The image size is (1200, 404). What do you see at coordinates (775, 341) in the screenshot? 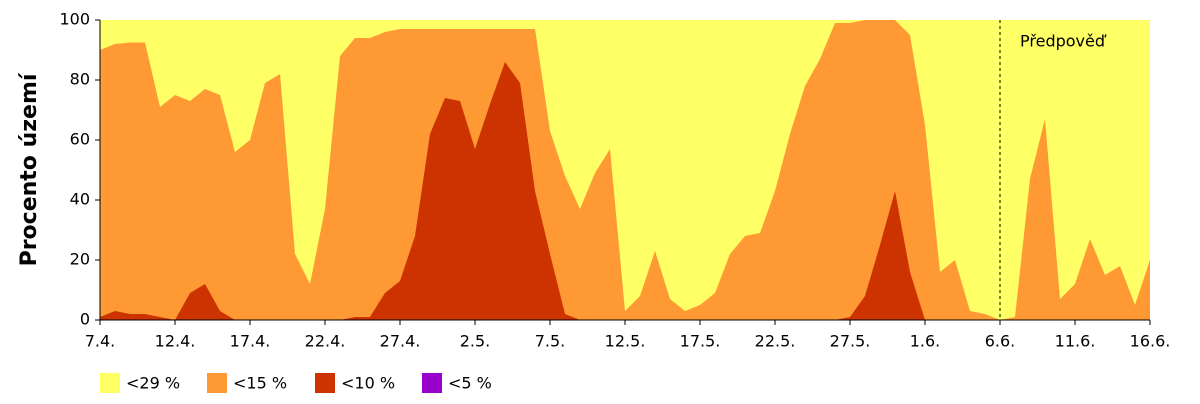
I see `x-tick-label: 22.5.` at bounding box center [775, 341].